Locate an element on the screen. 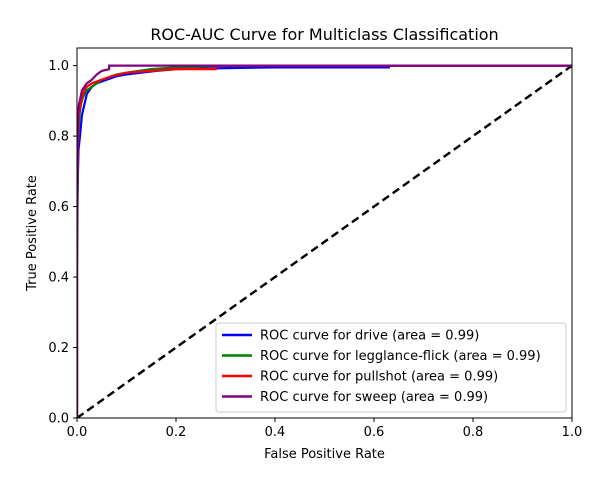 Image resolution: width=616 pixels, height=482 pixels. y-tick-label: 0.6 is located at coordinates (58, 207).